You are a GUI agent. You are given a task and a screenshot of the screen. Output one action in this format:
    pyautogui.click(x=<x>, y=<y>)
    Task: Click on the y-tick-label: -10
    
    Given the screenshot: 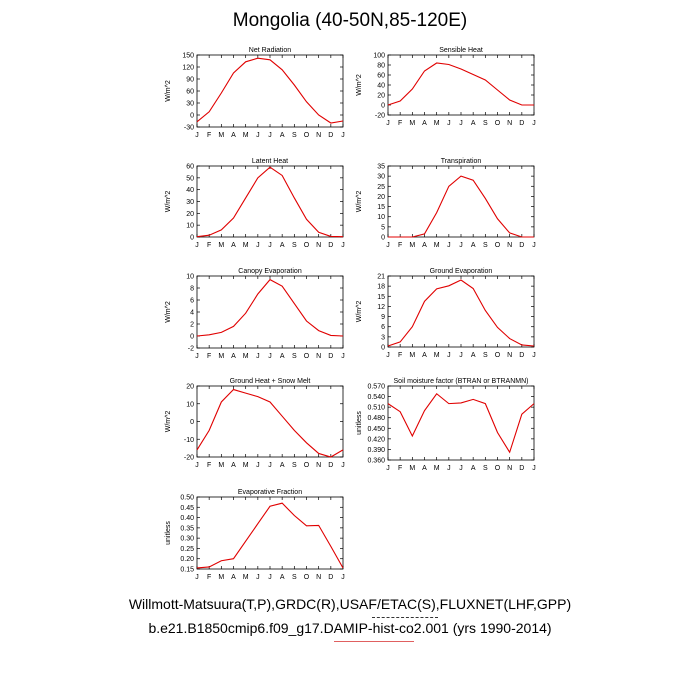 What is the action you would take?
    pyautogui.click(x=189, y=440)
    